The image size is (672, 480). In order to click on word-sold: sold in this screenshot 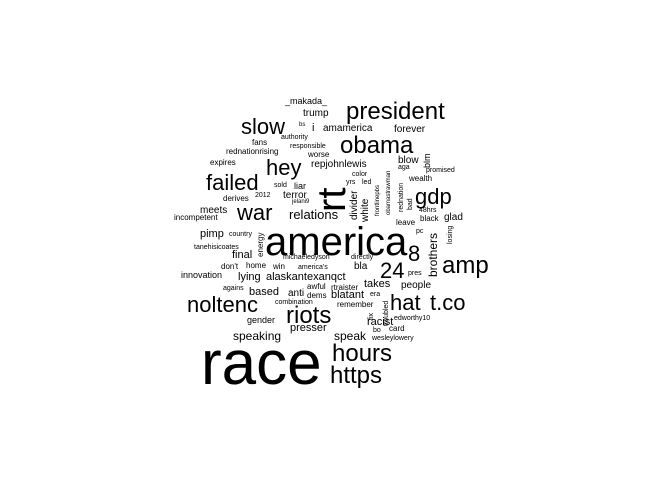, I will do `click(280, 185)`.